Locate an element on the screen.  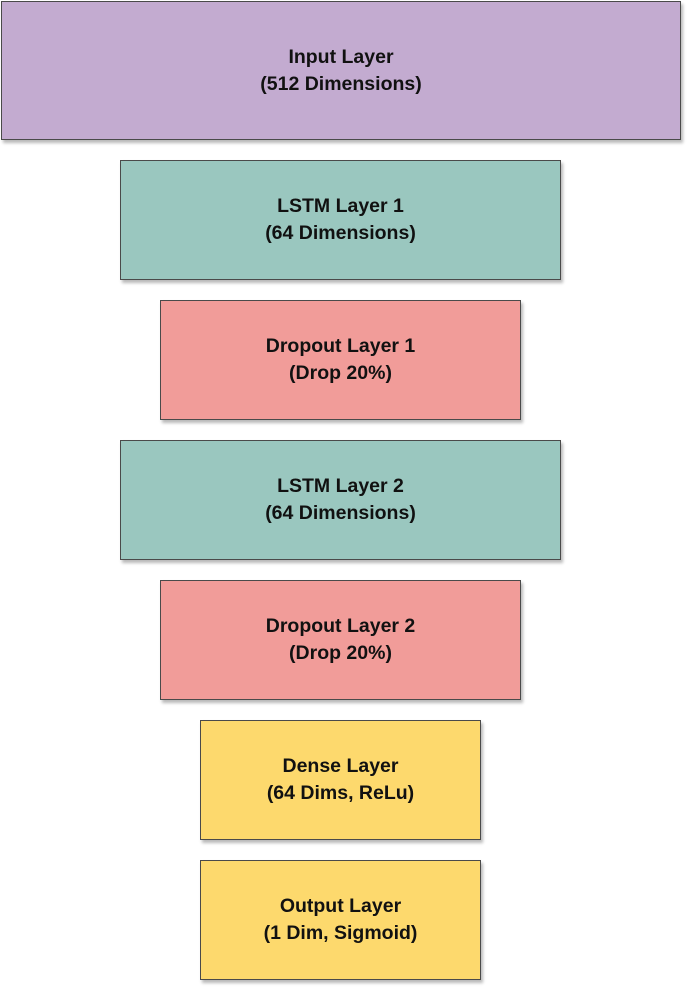
input-layer-detail: (512 Dimensions) is located at coordinates (341, 83).